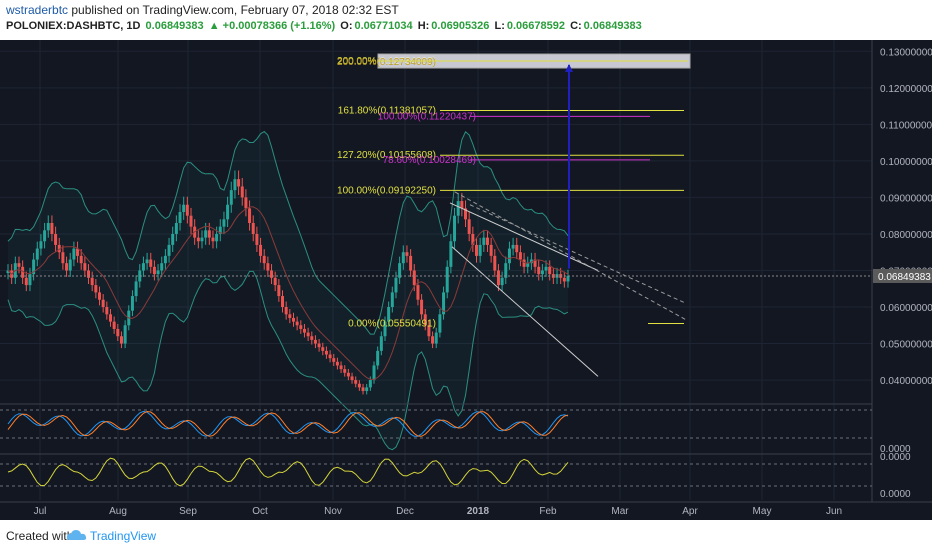 This screenshot has width=932, height=550. Describe the element at coordinates (333, 511) in the screenshot. I see `x-tick-label: Nov` at that location.